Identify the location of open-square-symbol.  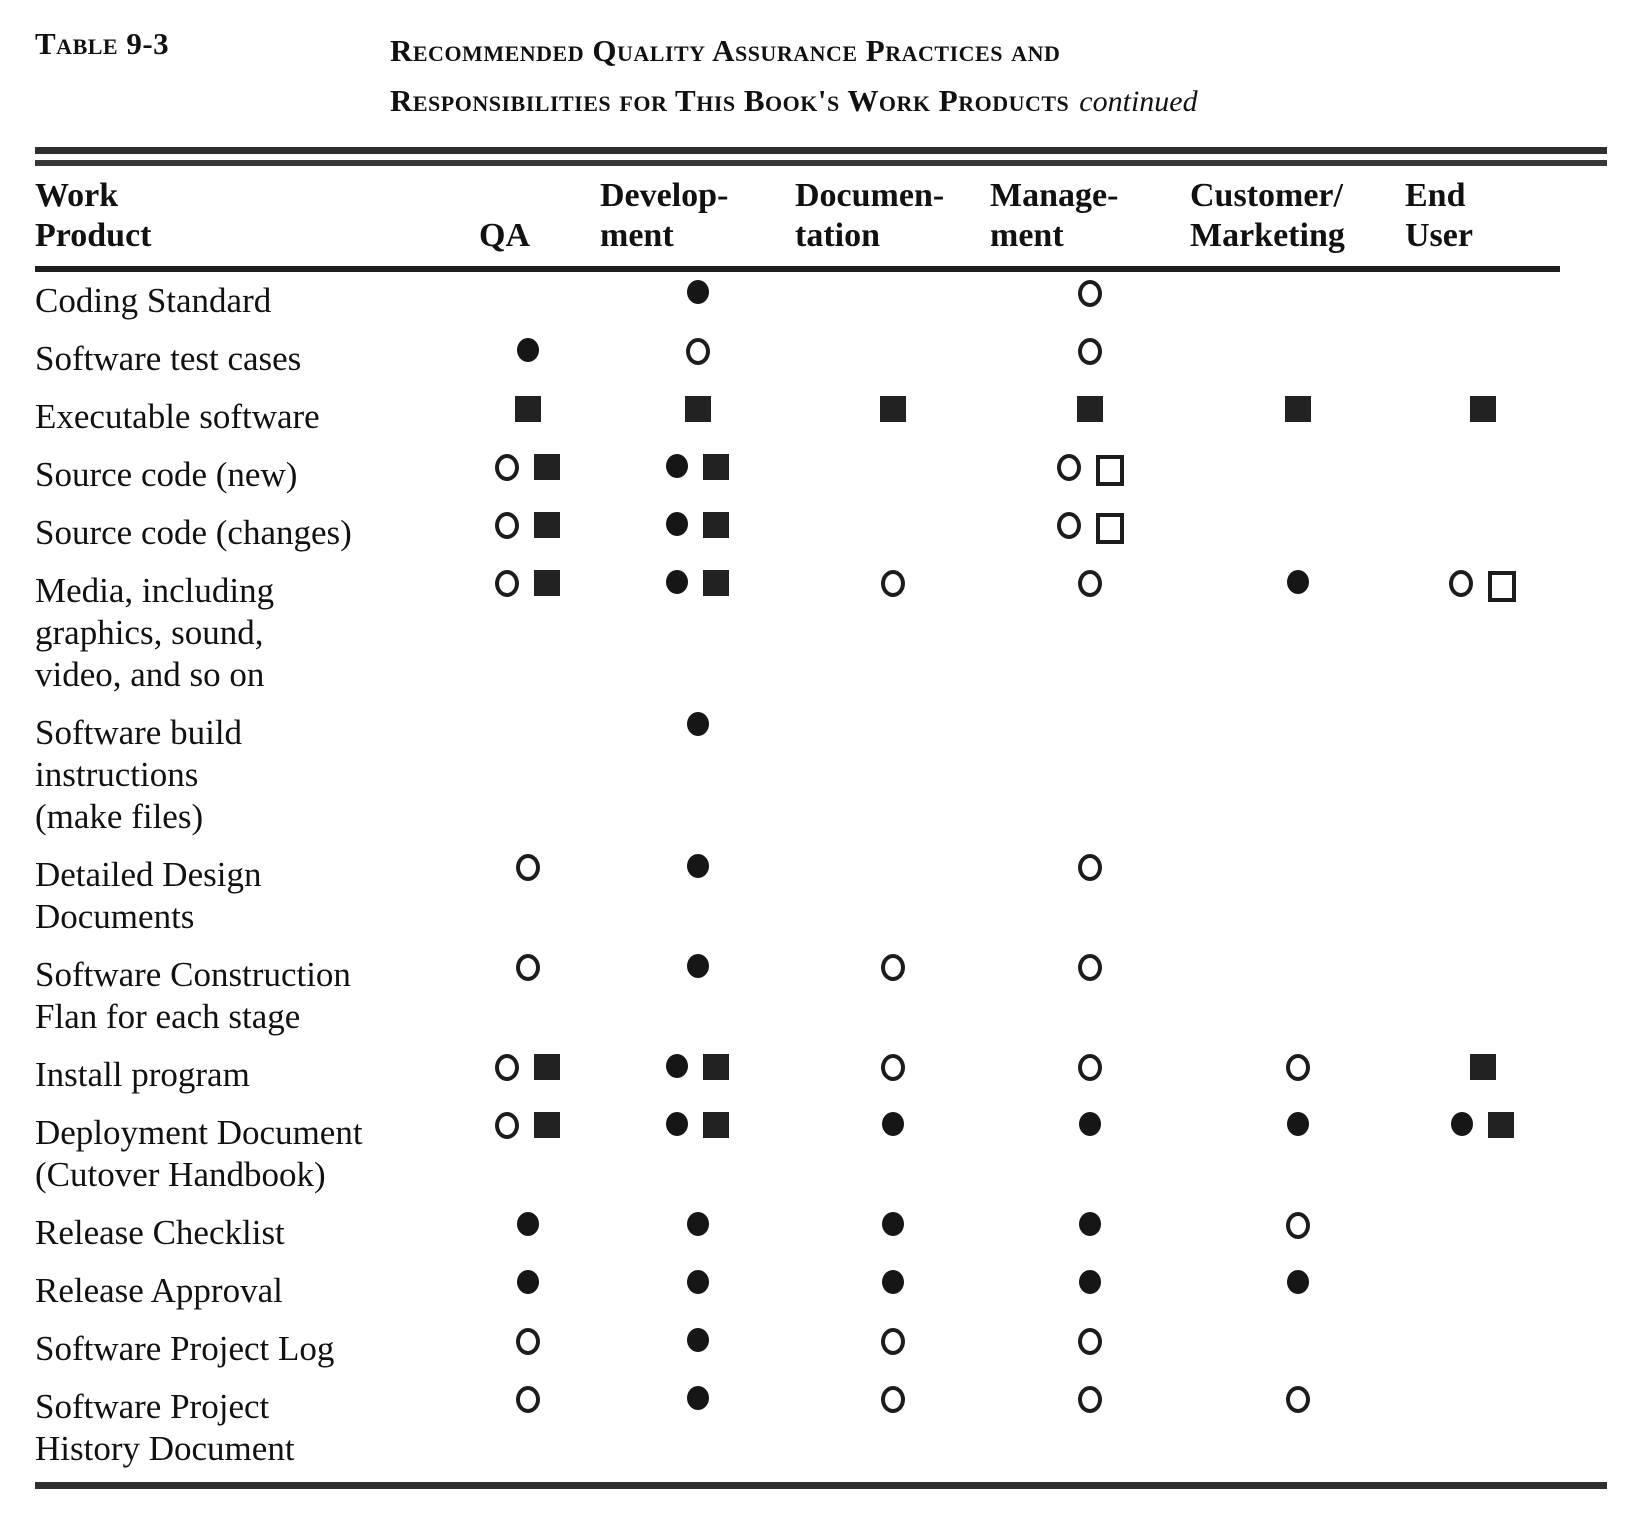
(1109, 471).